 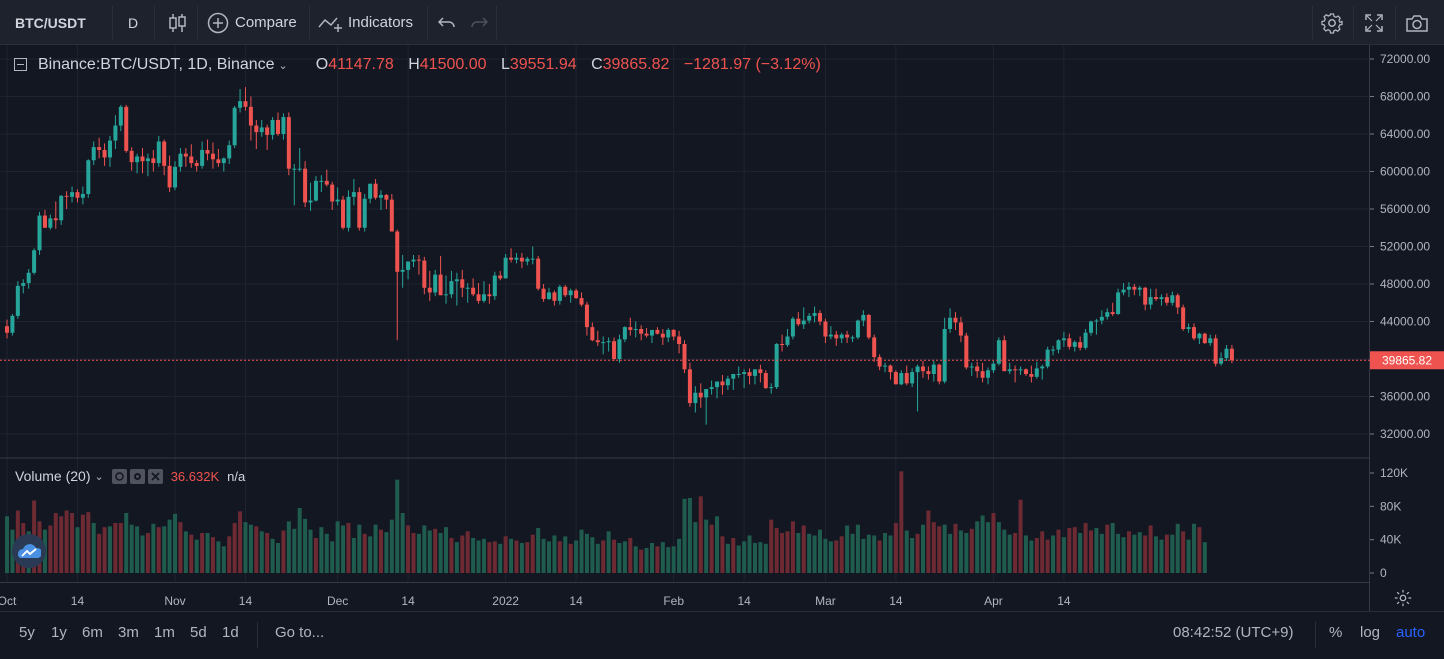 What do you see at coordinates (29, 551) in the screenshot?
I see `logo-badge` at bounding box center [29, 551].